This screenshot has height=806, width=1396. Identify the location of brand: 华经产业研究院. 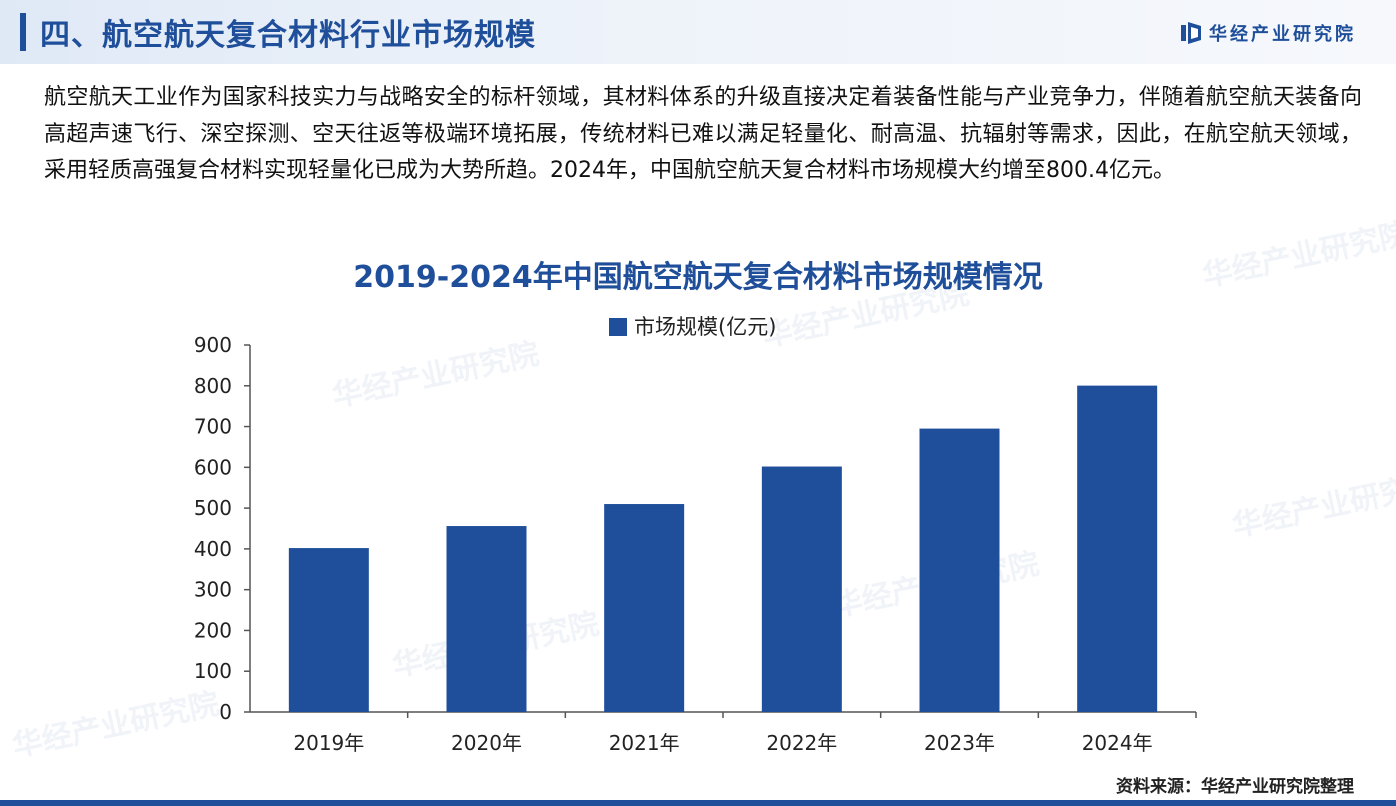
(1268, 33).